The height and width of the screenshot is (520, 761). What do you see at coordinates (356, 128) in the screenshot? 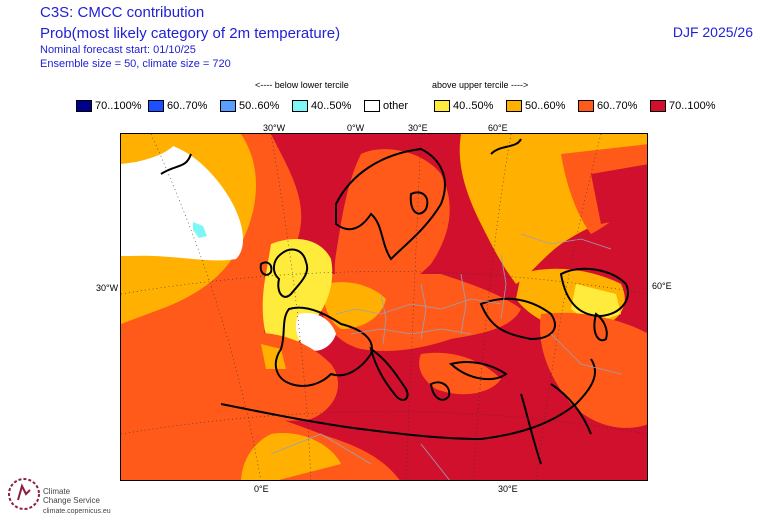
I see `axis-top-0w: 0°W` at bounding box center [356, 128].